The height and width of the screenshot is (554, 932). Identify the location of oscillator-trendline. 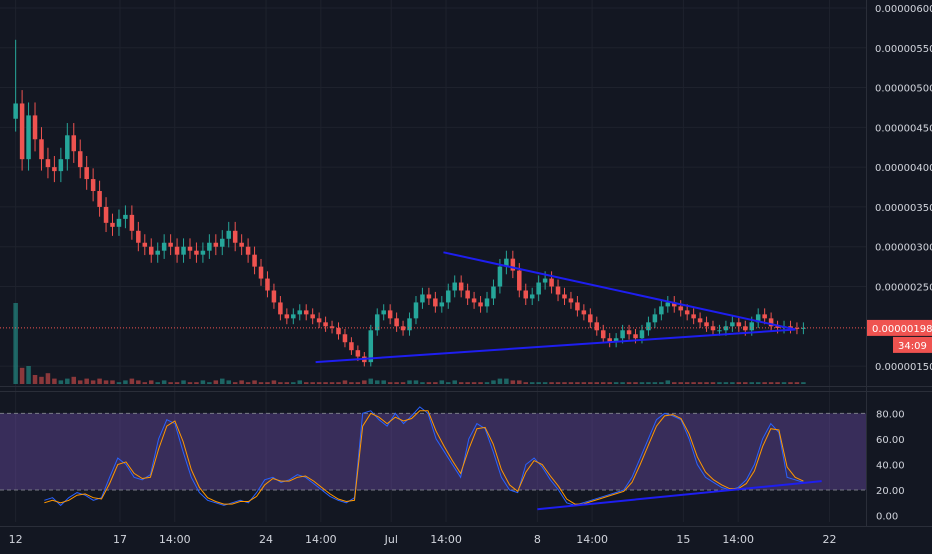
(679, 495).